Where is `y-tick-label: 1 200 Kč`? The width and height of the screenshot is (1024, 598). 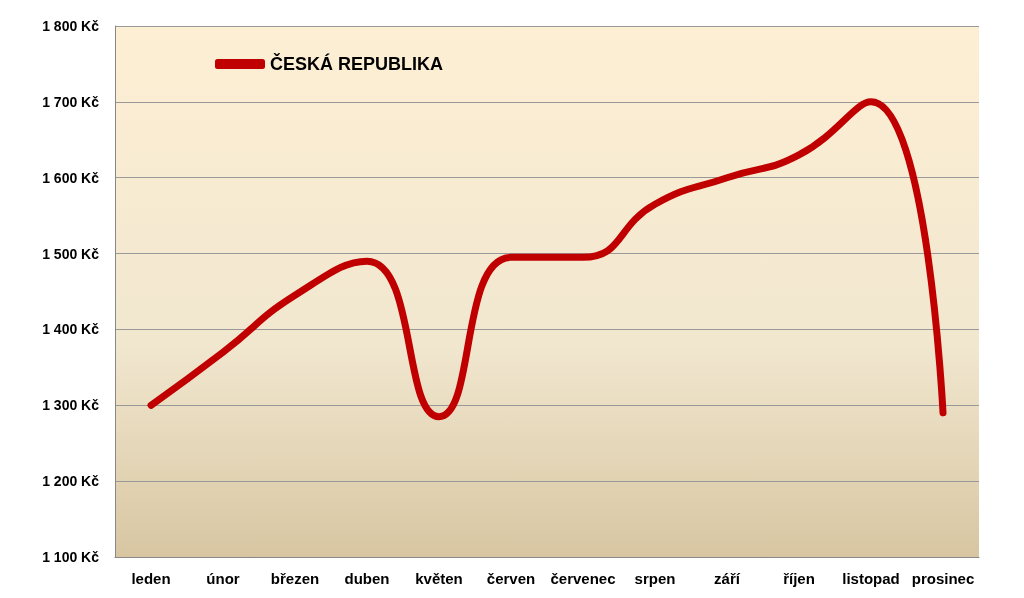
y-tick-label: 1 200 Kč is located at coordinates (71, 481).